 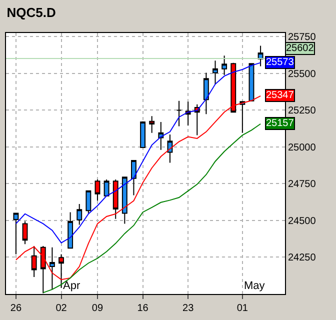 I want to click on y-tick-label: 25000, so click(x=302, y=148).